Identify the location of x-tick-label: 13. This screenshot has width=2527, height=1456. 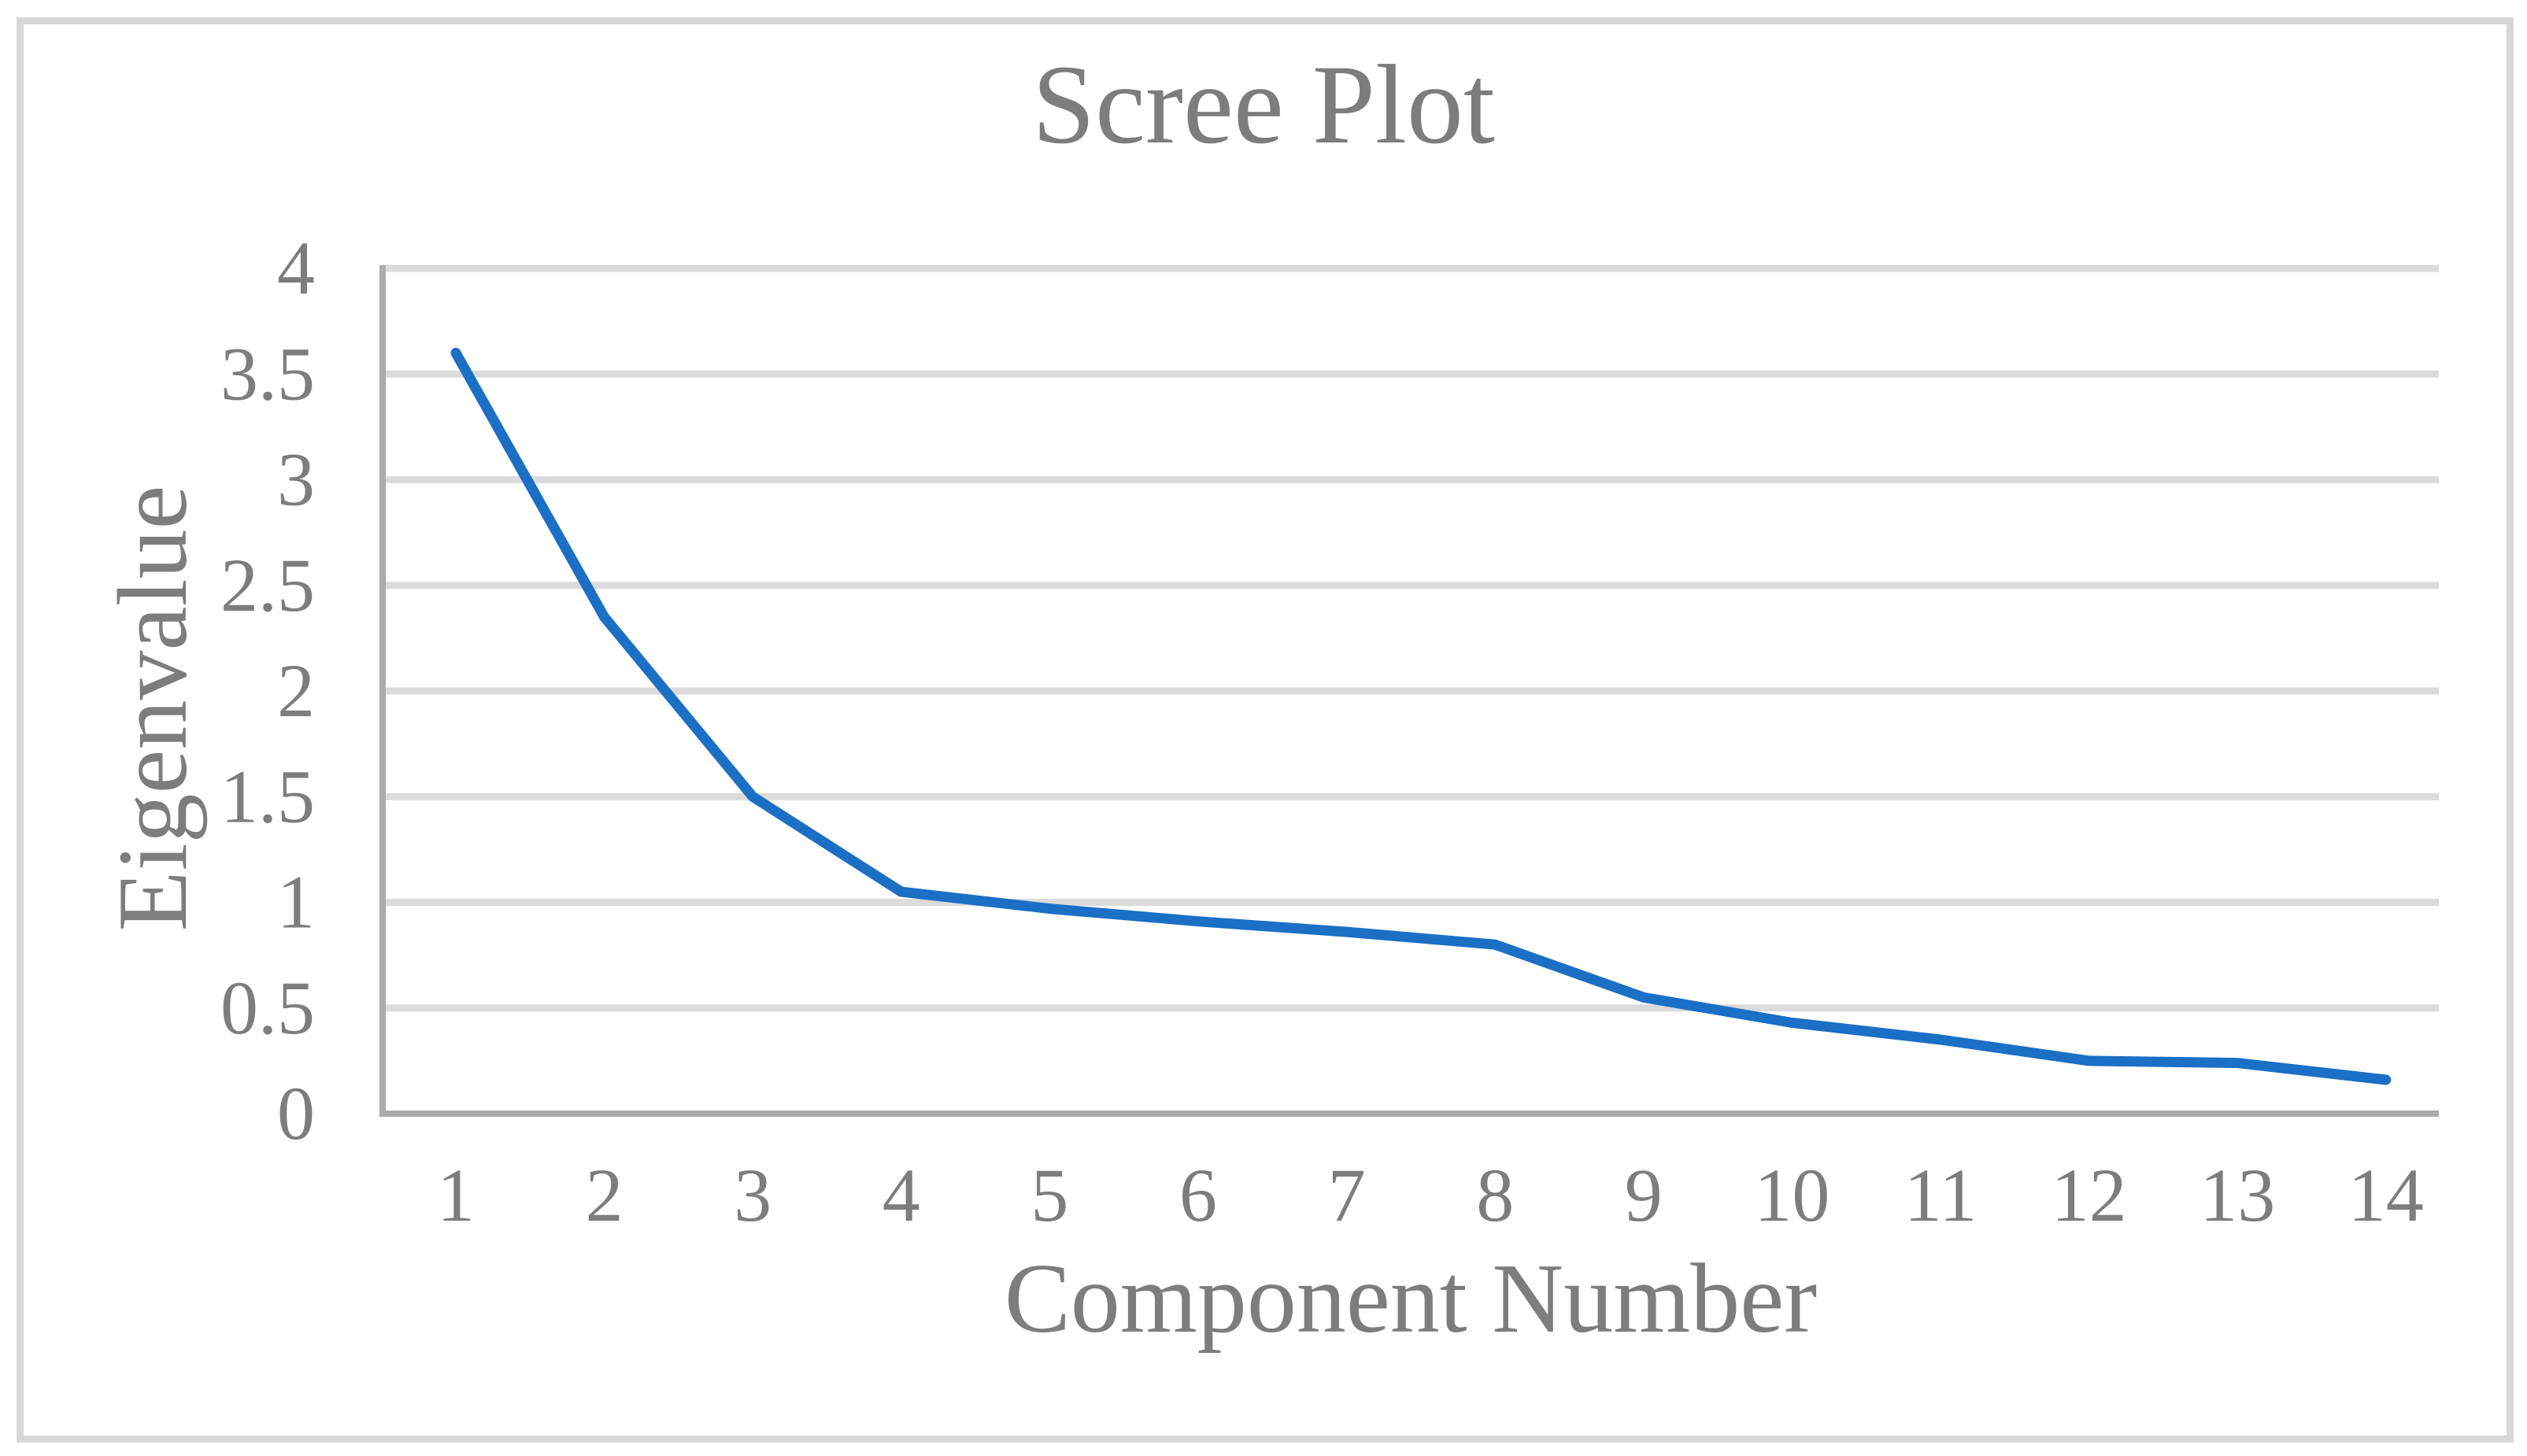
(2237, 1195).